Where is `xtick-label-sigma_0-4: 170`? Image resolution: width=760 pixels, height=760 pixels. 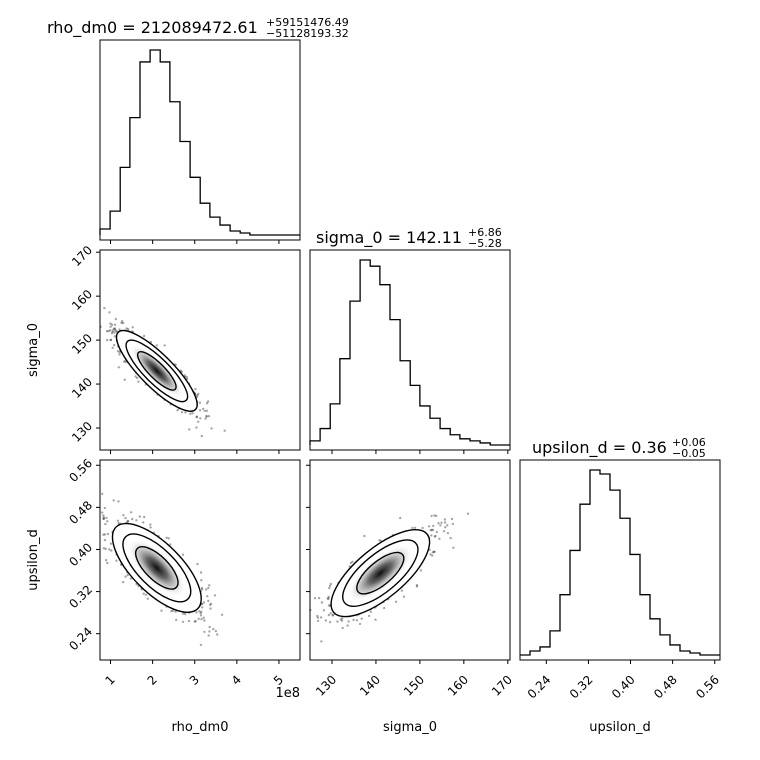
xtick-label-sigma_0-4: 170 is located at coordinates (502, 686).